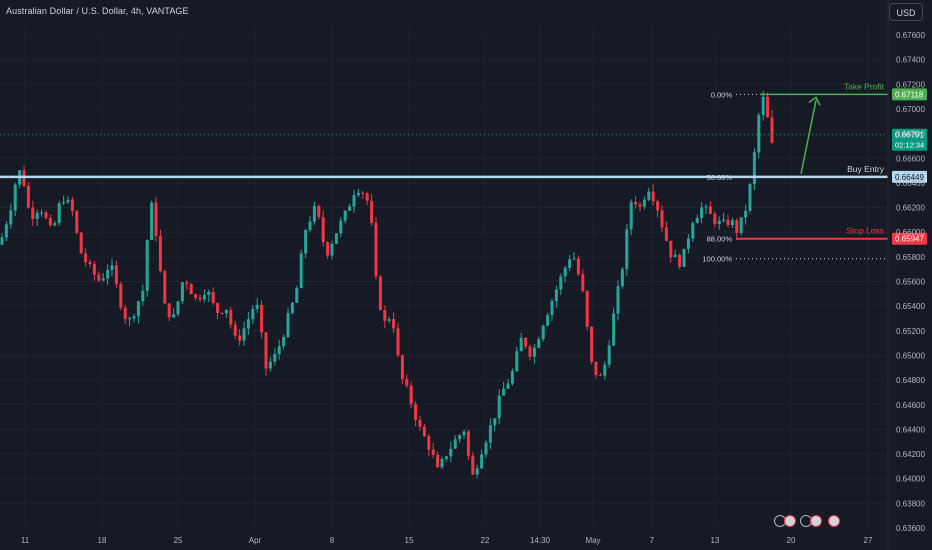 The image size is (932, 550). Describe the element at coordinates (808, 137) in the screenshot. I see `target-arrow` at that location.